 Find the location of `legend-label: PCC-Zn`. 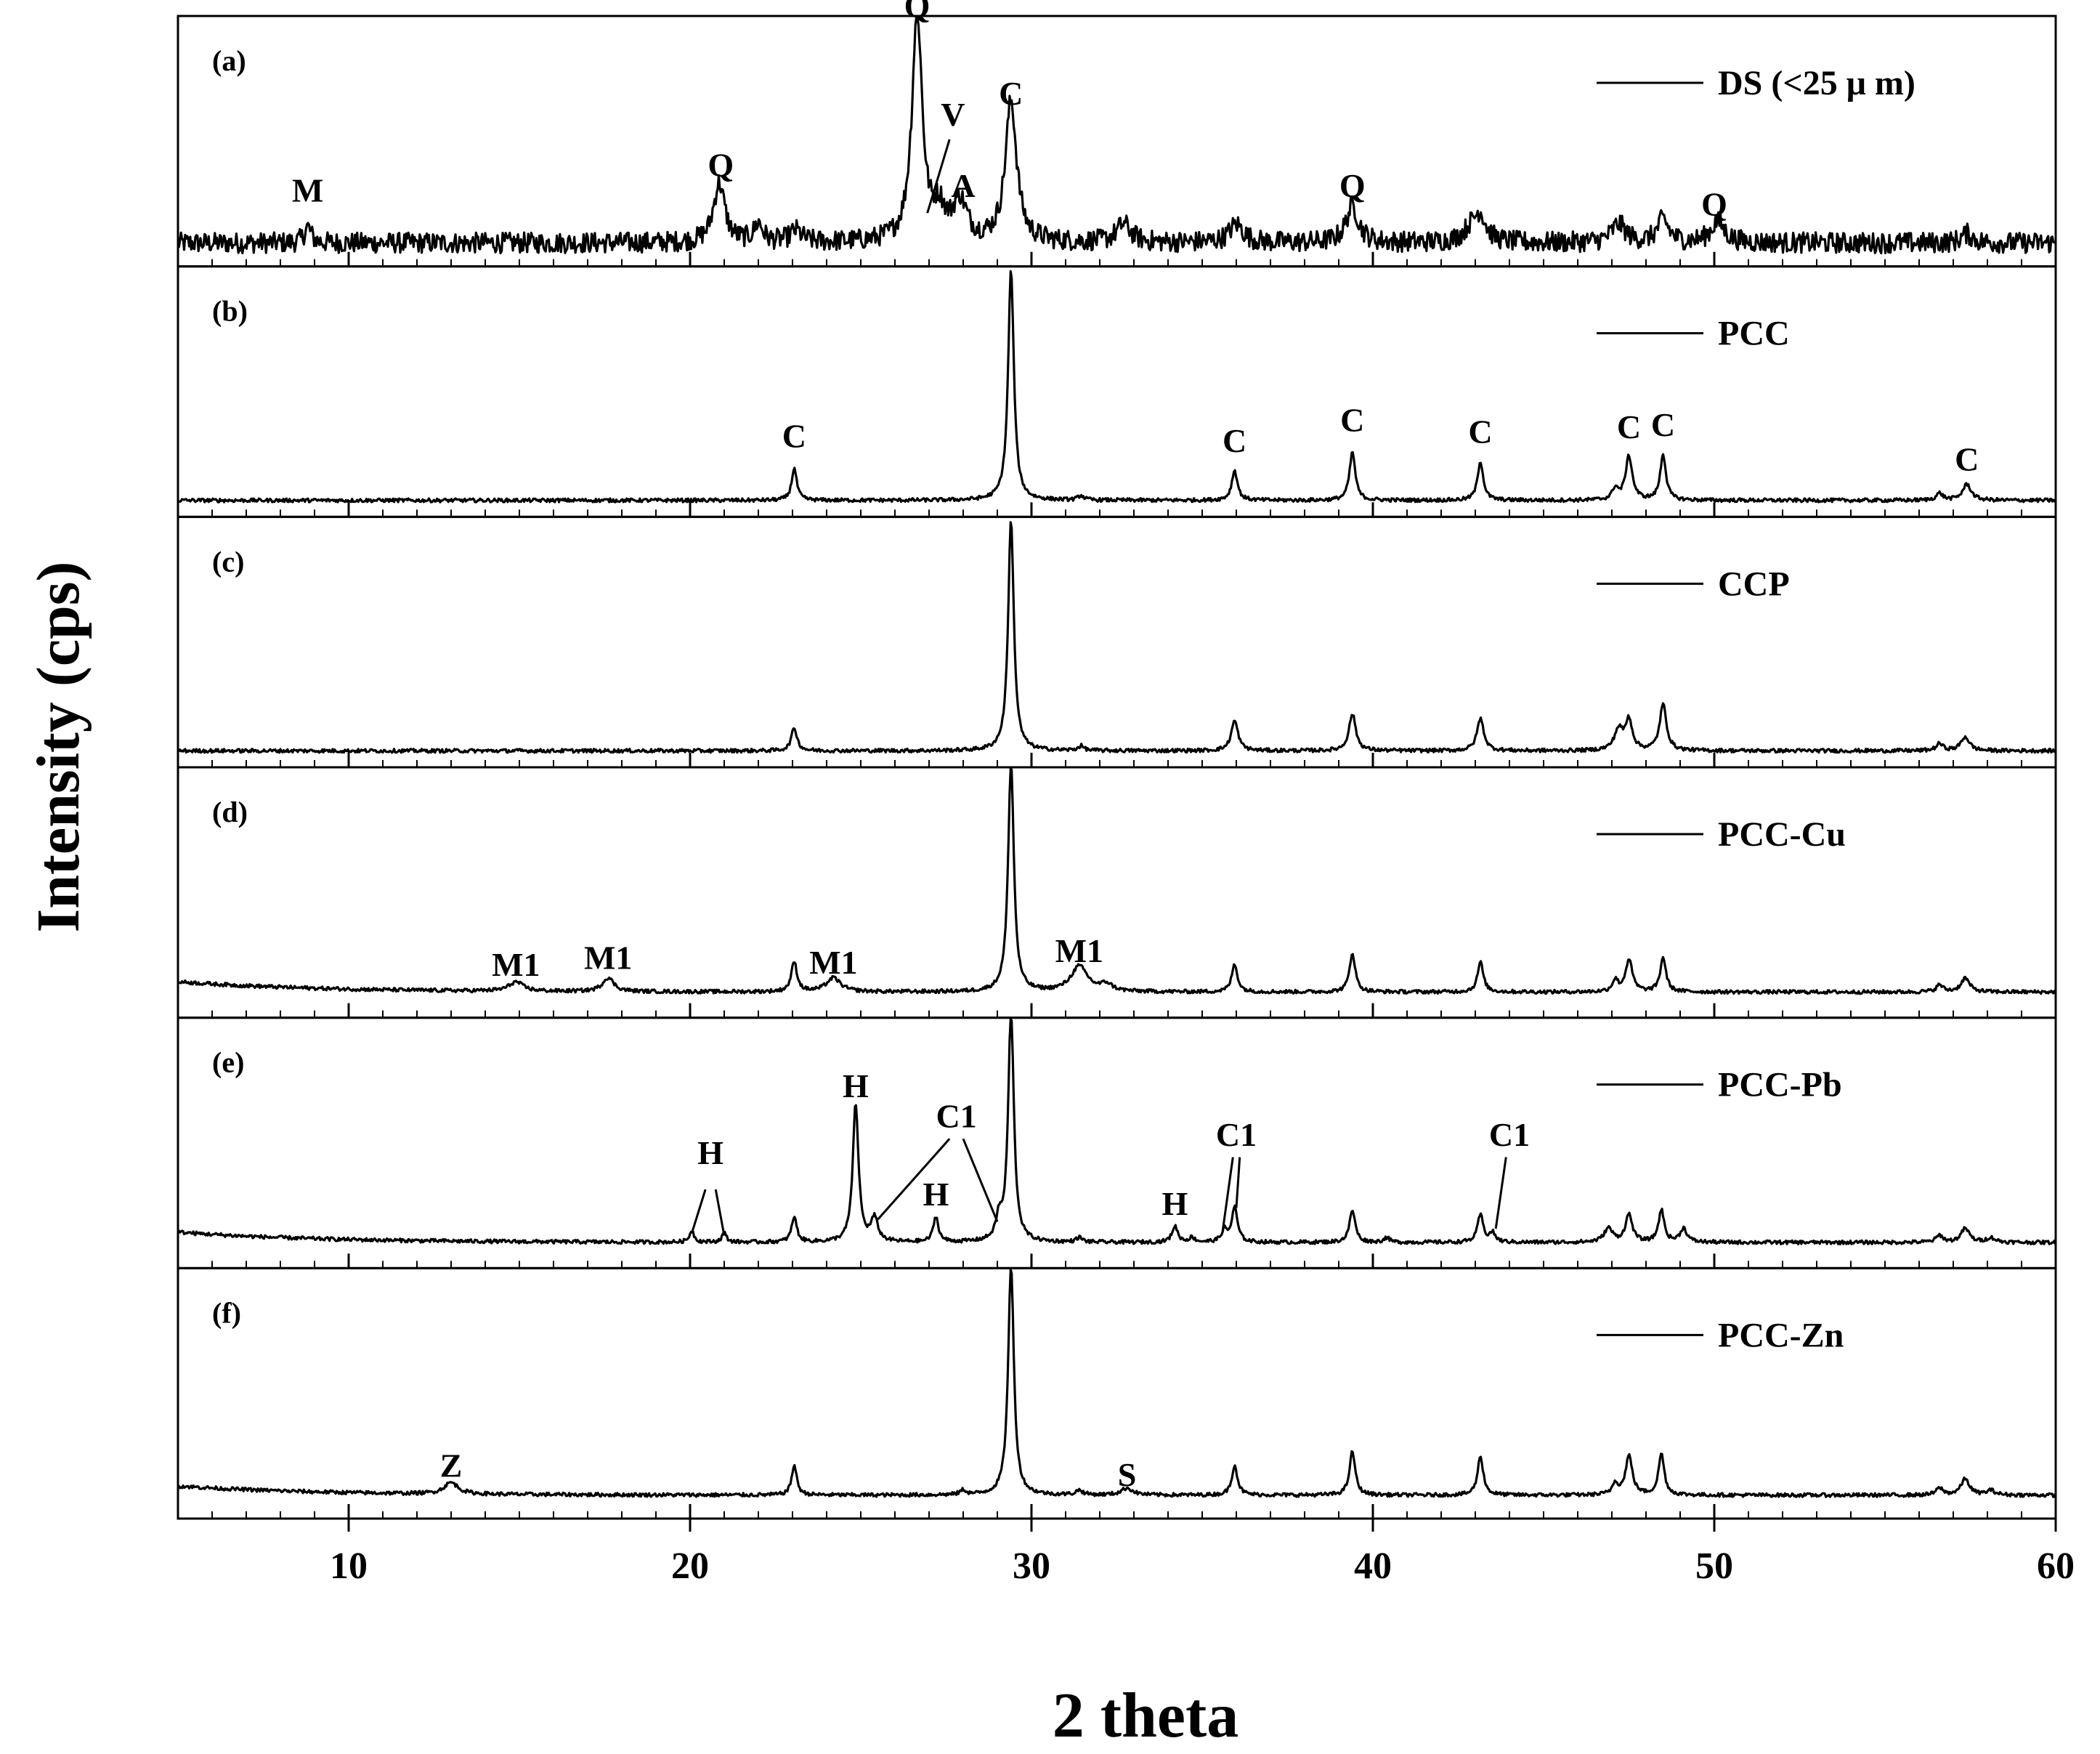

legend-label: PCC-Zn is located at coordinates (1781, 1335).